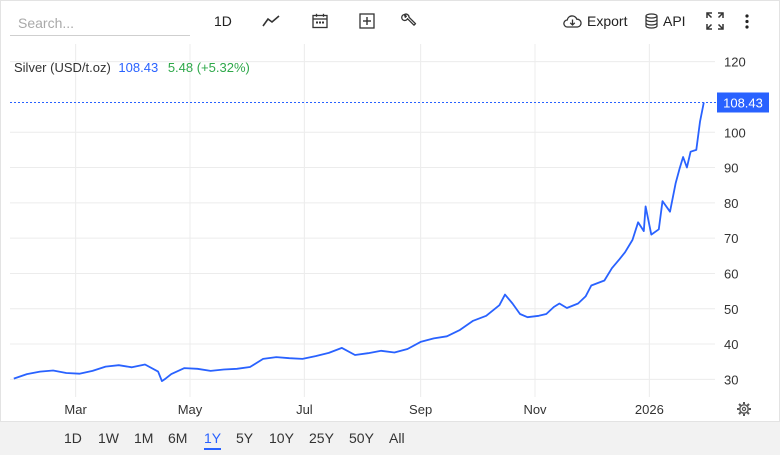 The image size is (780, 455). I want to click on api-button: API, so click(665, 21).